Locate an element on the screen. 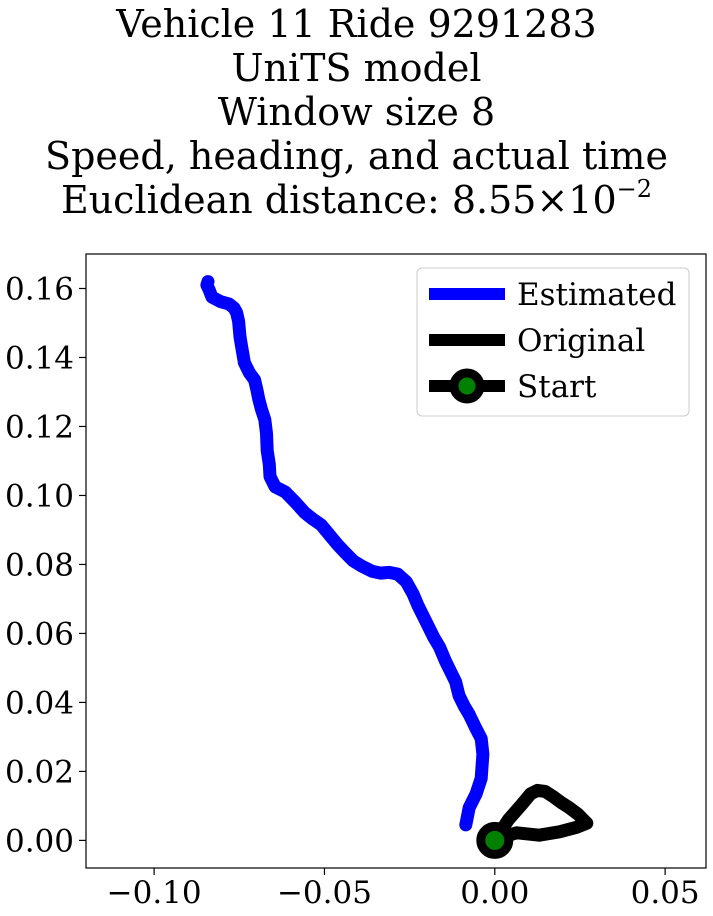  legend-label-estimated: Estimated is located at coordinates (596, 295).